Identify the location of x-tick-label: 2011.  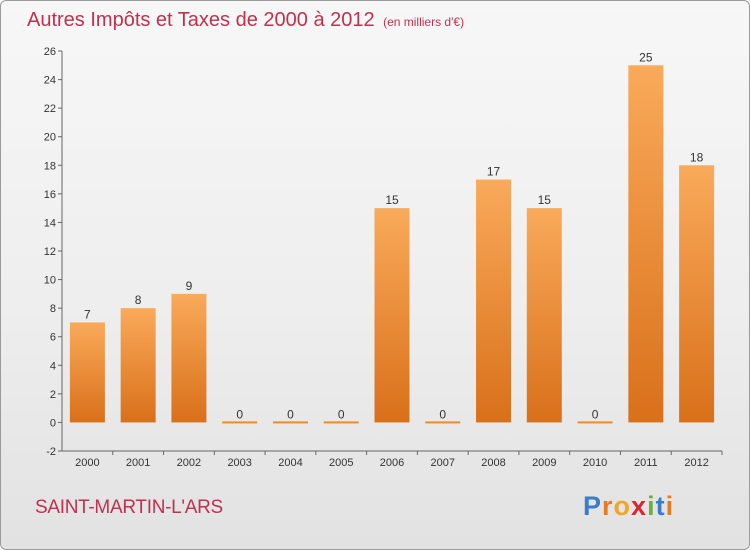
(646, 463).